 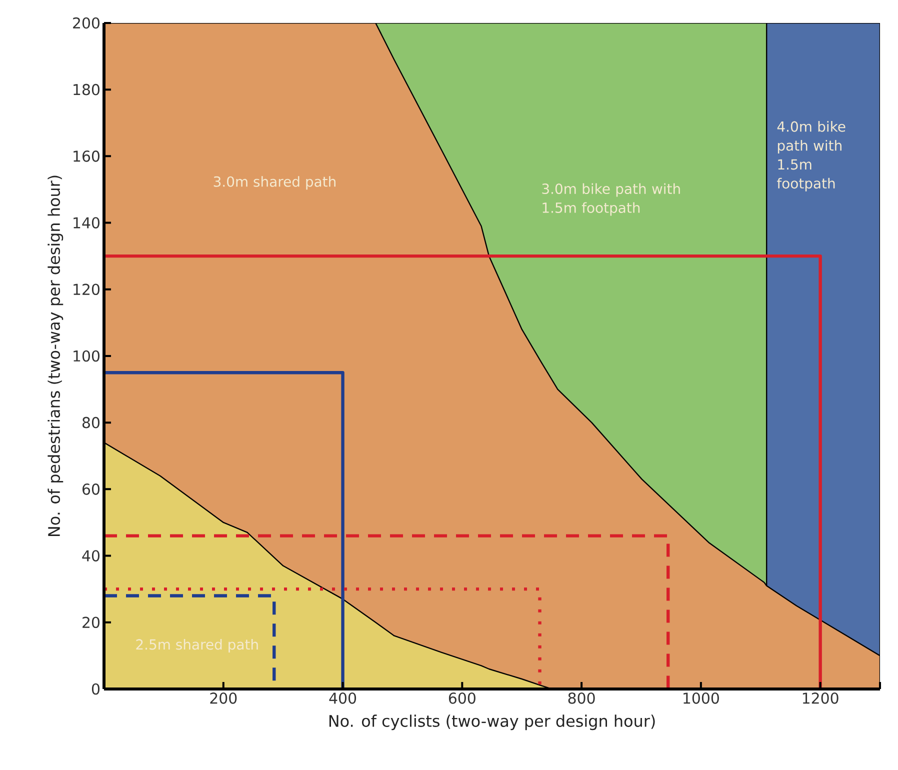 What do you see at coordinates (91, 422) in the screenshot?
I see `y-tick-label: 80` at bounding box center [91, 422].